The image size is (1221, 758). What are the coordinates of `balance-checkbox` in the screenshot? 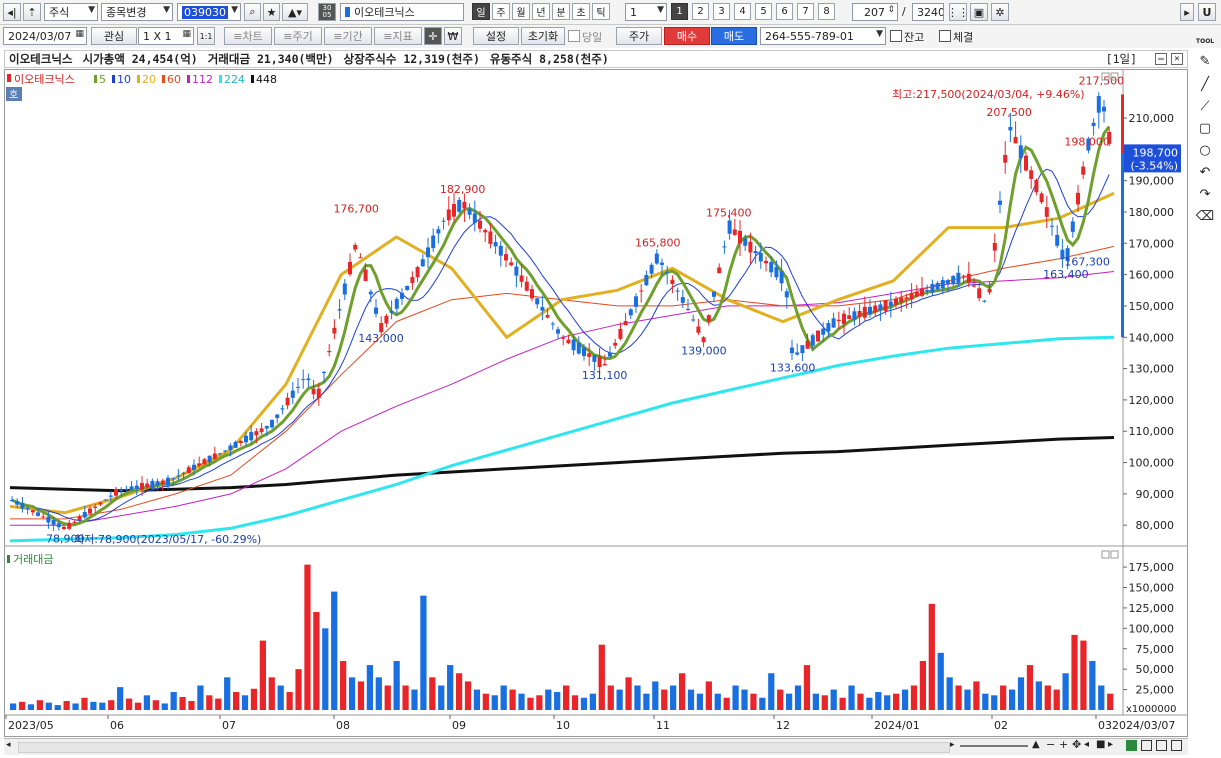 It's located at (896, 36).